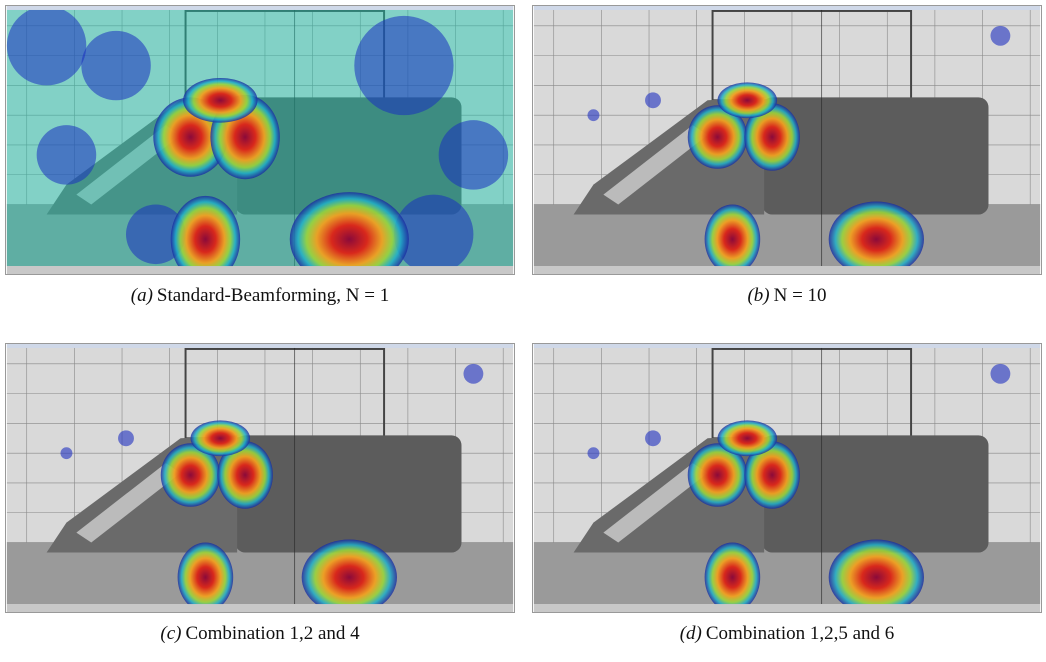  Describe the element at coordinates (273, 295) in the screenshot. I see `caption-text: Standard-Beamforming, N = 1` at that location.